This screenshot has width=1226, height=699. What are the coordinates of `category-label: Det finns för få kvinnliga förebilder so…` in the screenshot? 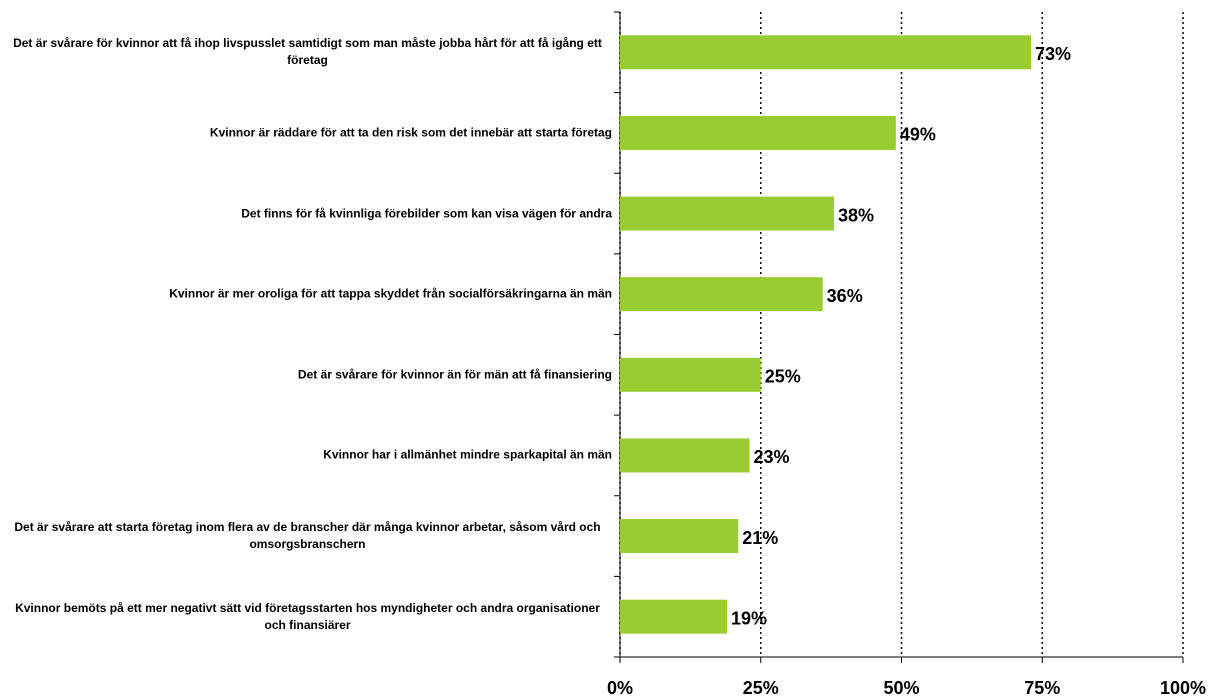 It's located at (426, 213).